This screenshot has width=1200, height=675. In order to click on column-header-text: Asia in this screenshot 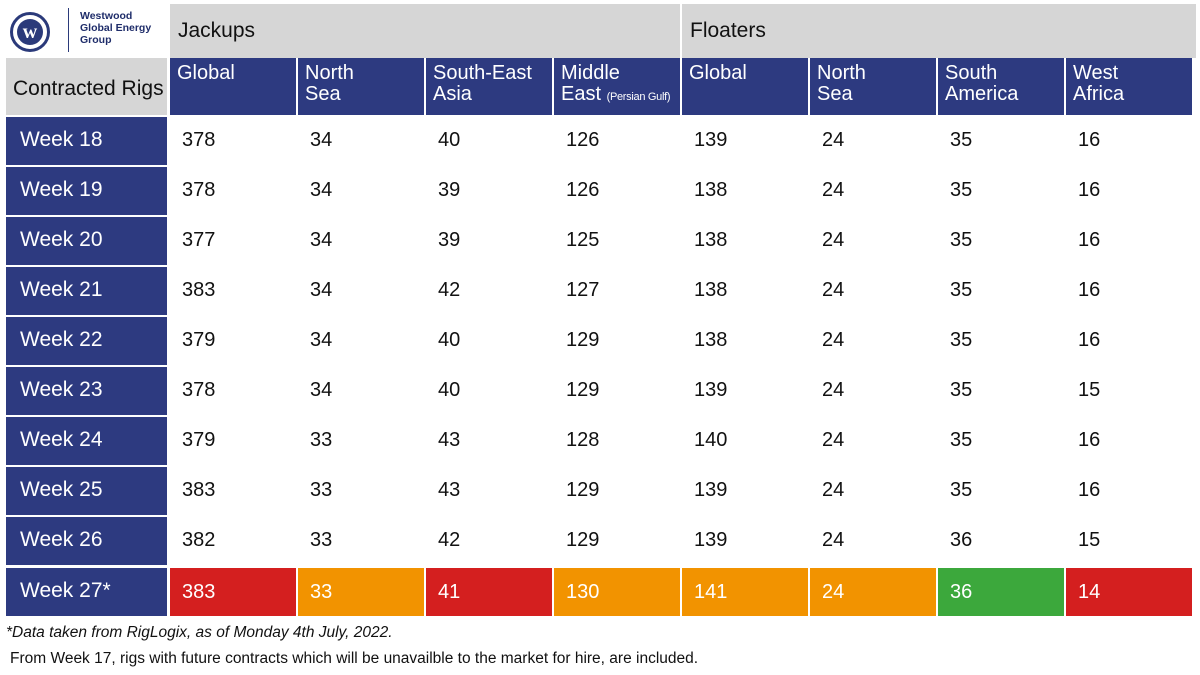, I will do `click(452, 94)`.